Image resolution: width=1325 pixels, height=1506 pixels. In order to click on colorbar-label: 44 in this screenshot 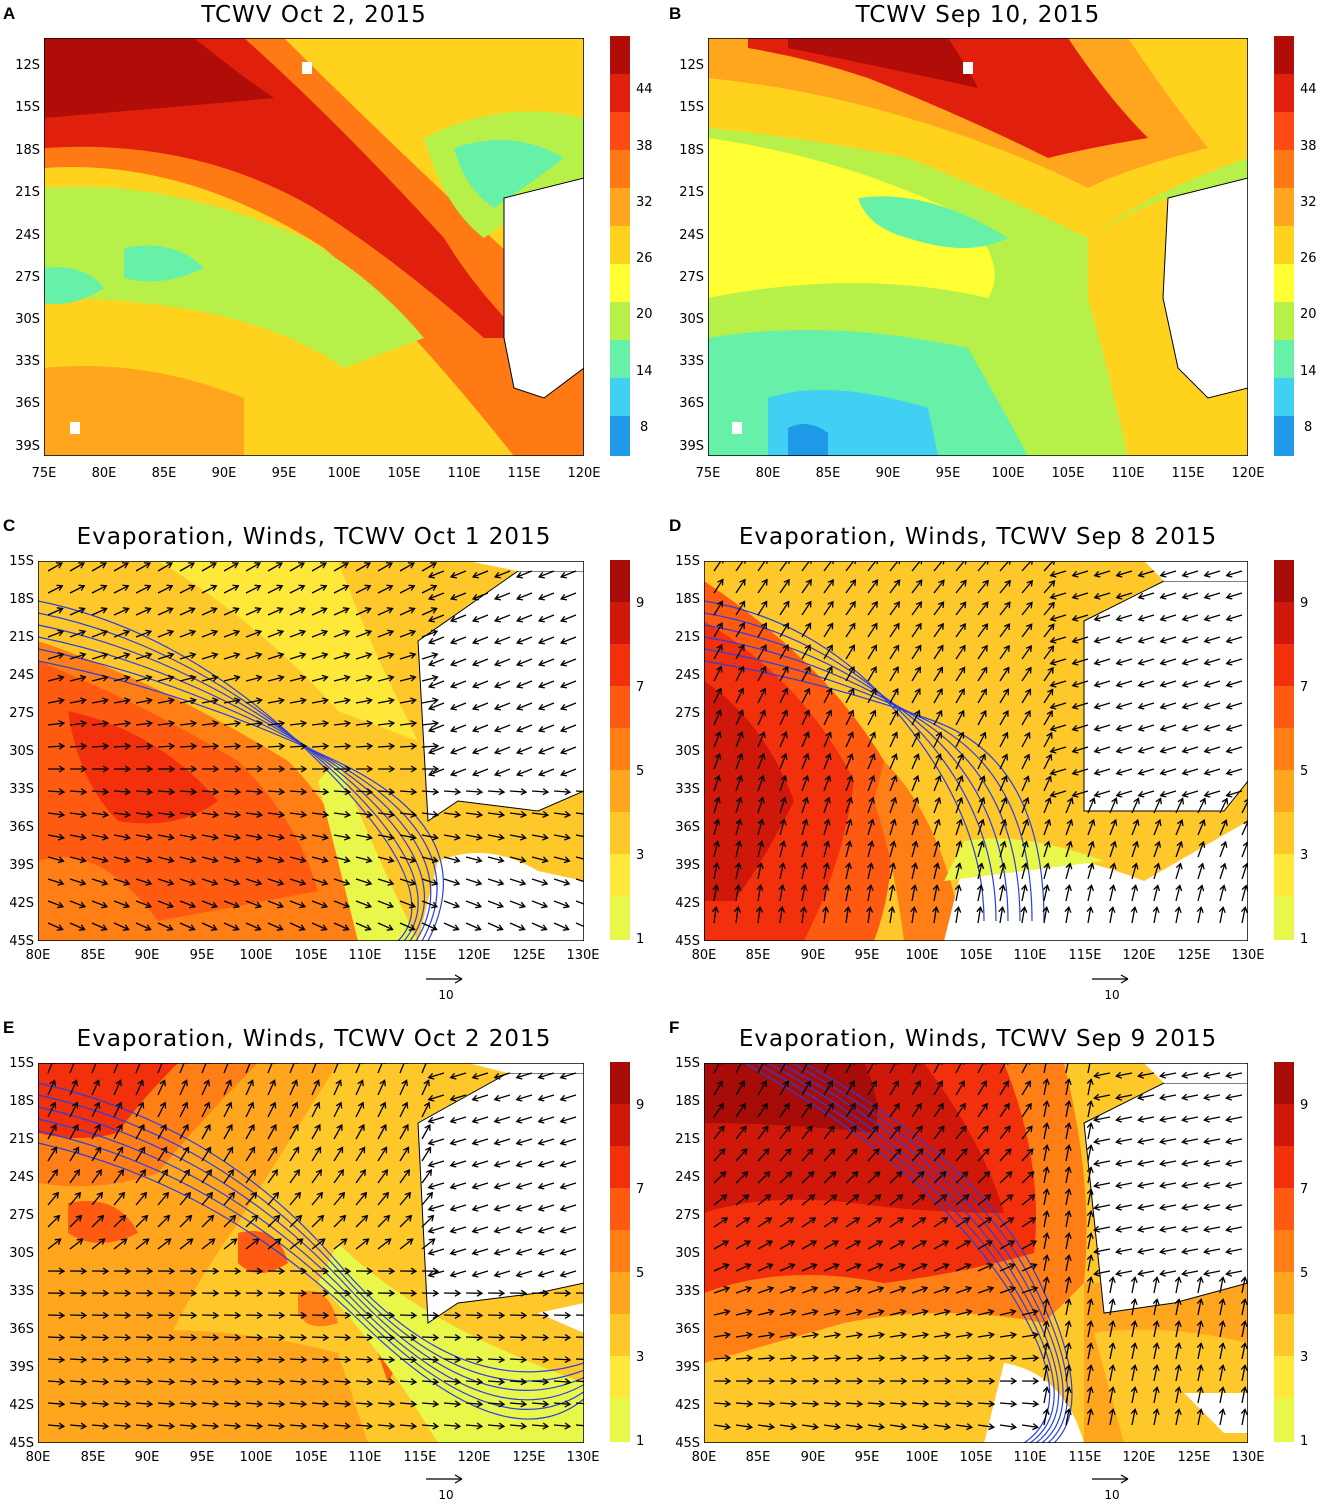, I will do `click(644, 89)`.